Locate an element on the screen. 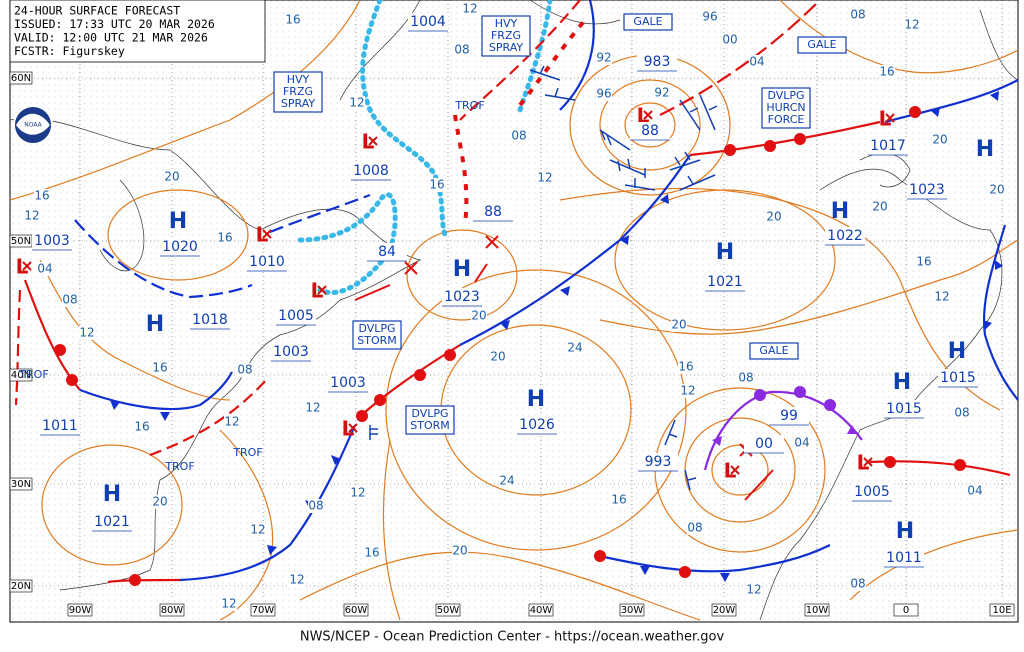  header-box is located at coordinates (137, 31).